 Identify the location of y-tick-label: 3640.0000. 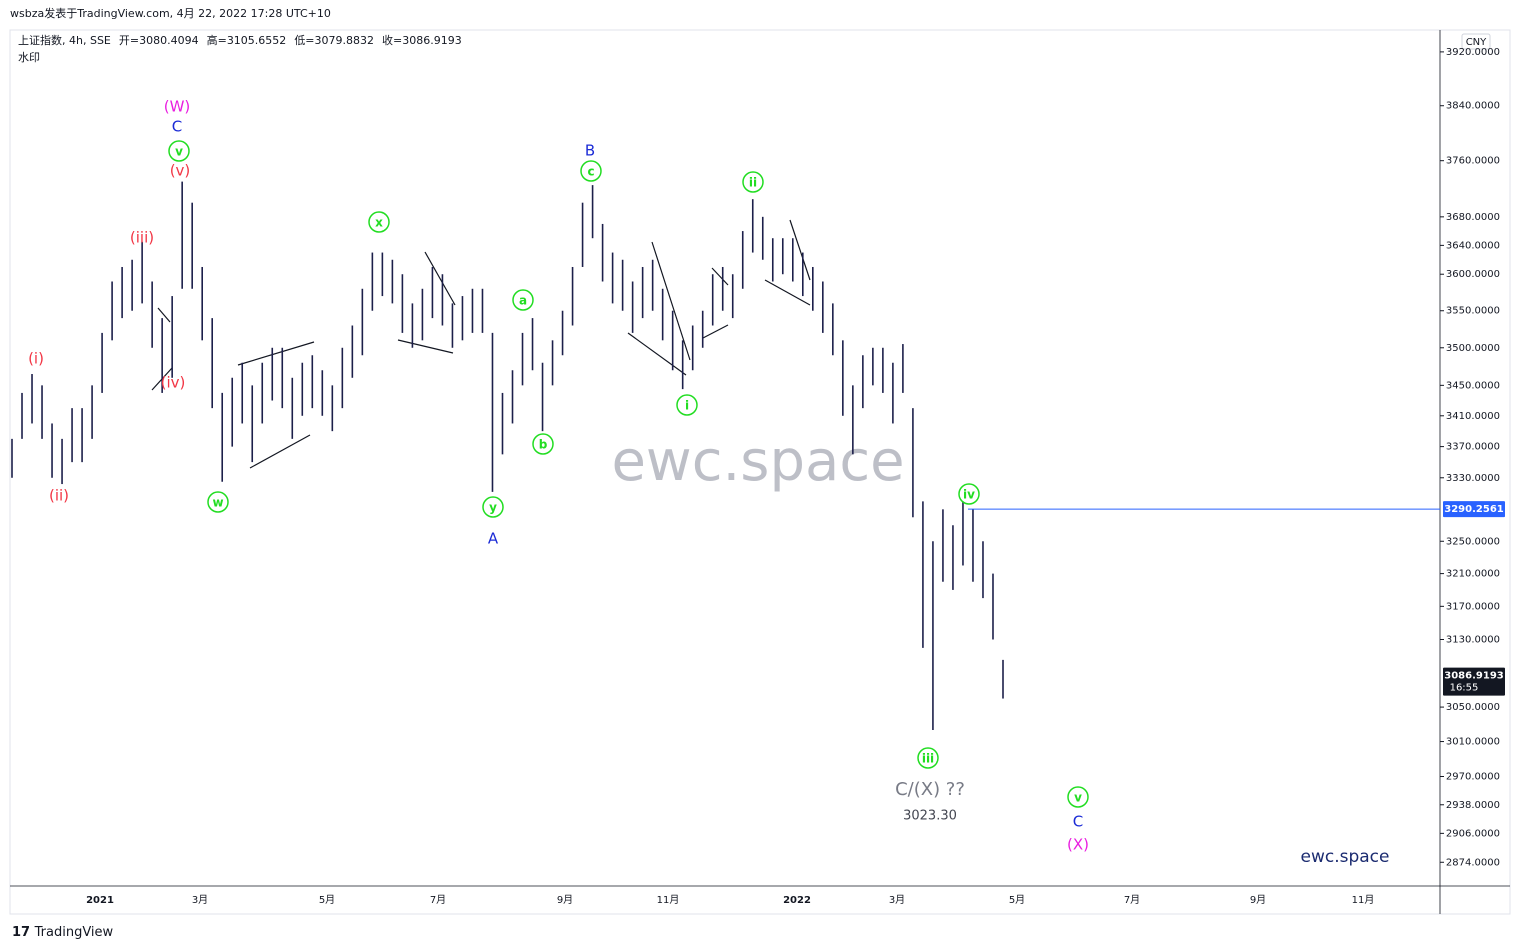
(1473, 245).